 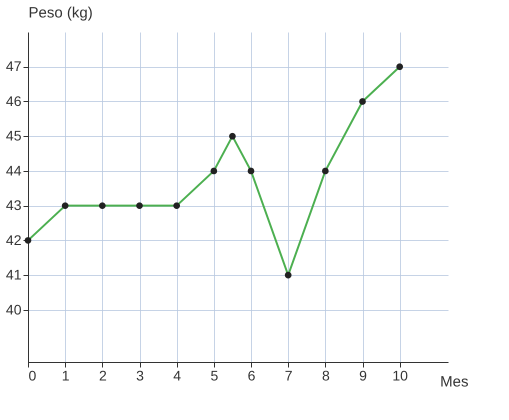 I want to click on y-tick-label: 44, so click(x=14, y=170).